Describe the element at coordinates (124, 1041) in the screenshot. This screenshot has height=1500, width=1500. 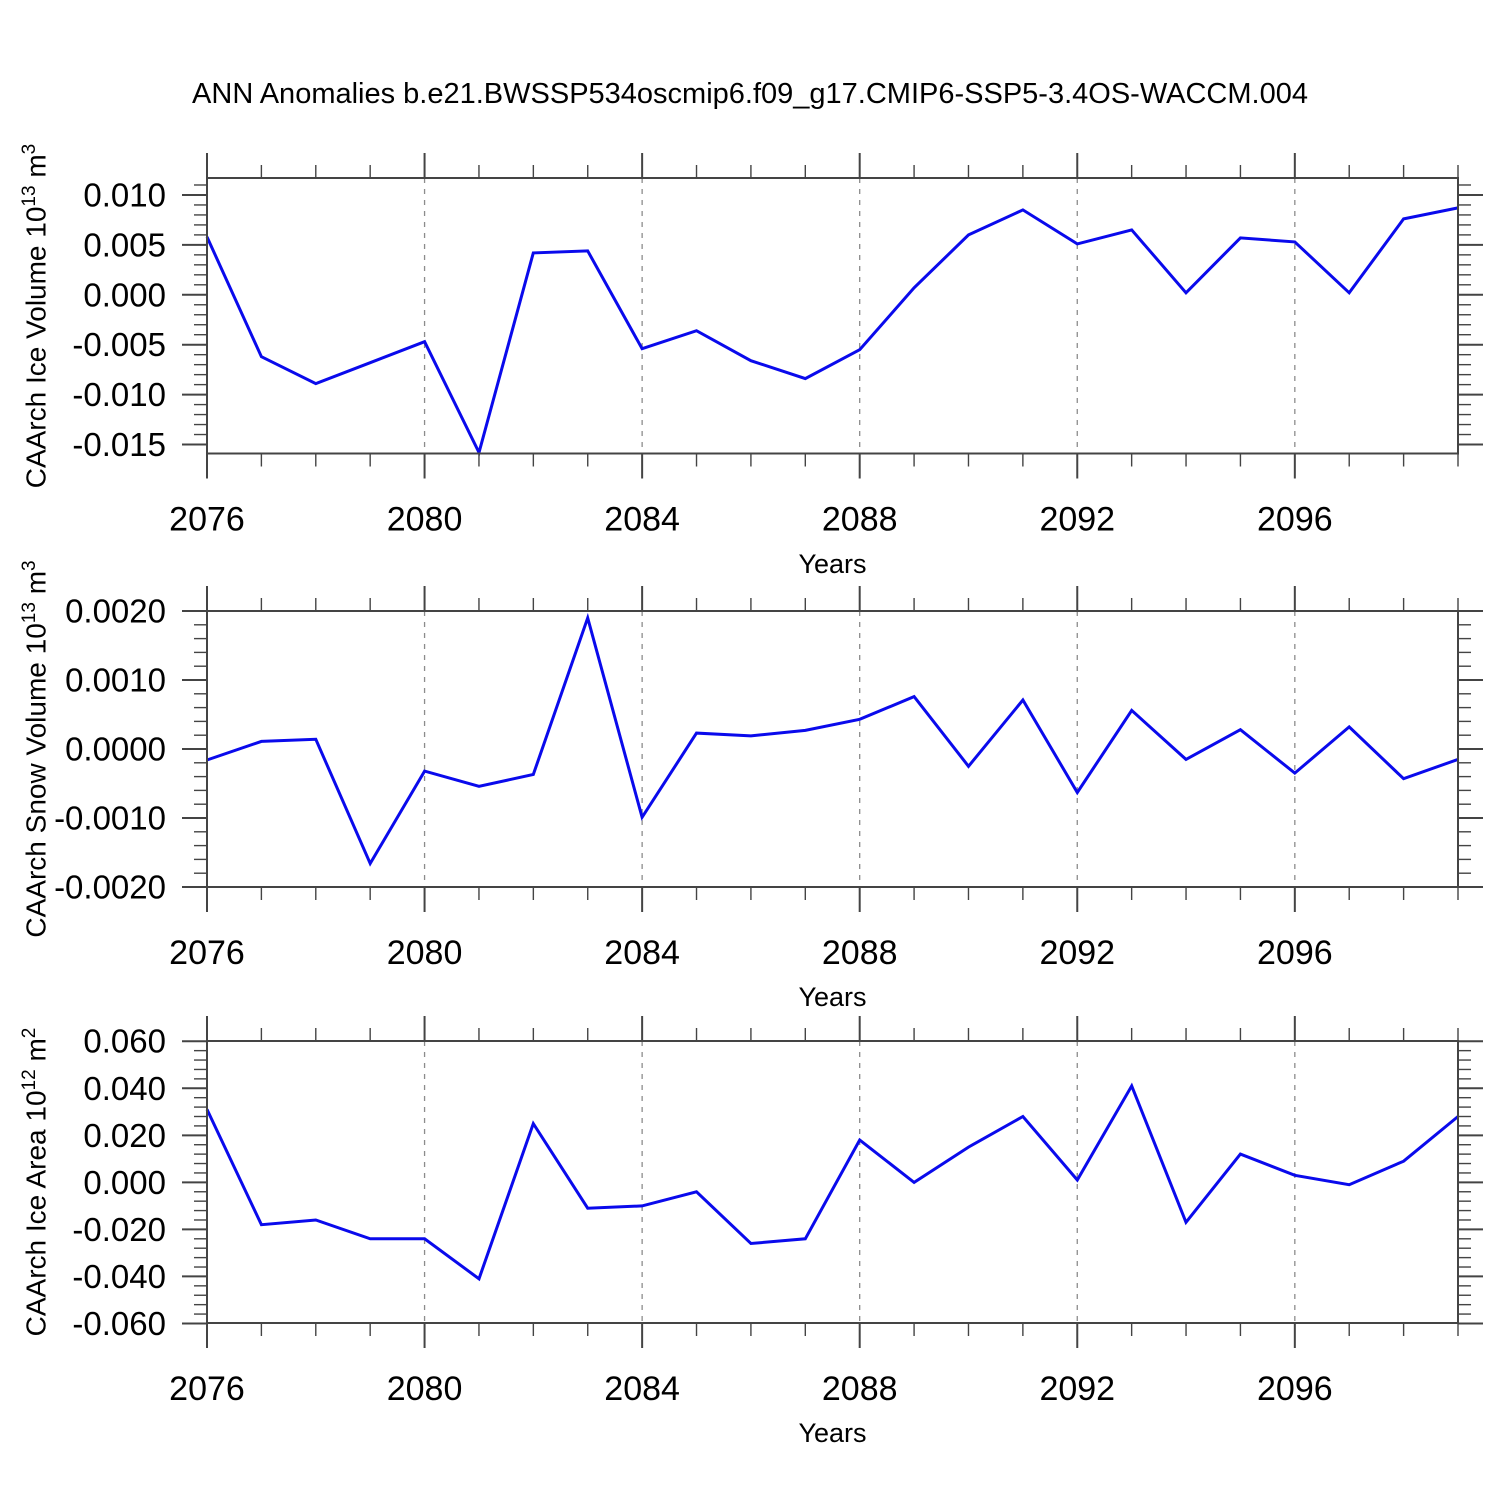
I see `y-tick-label: 0.060` at that location.